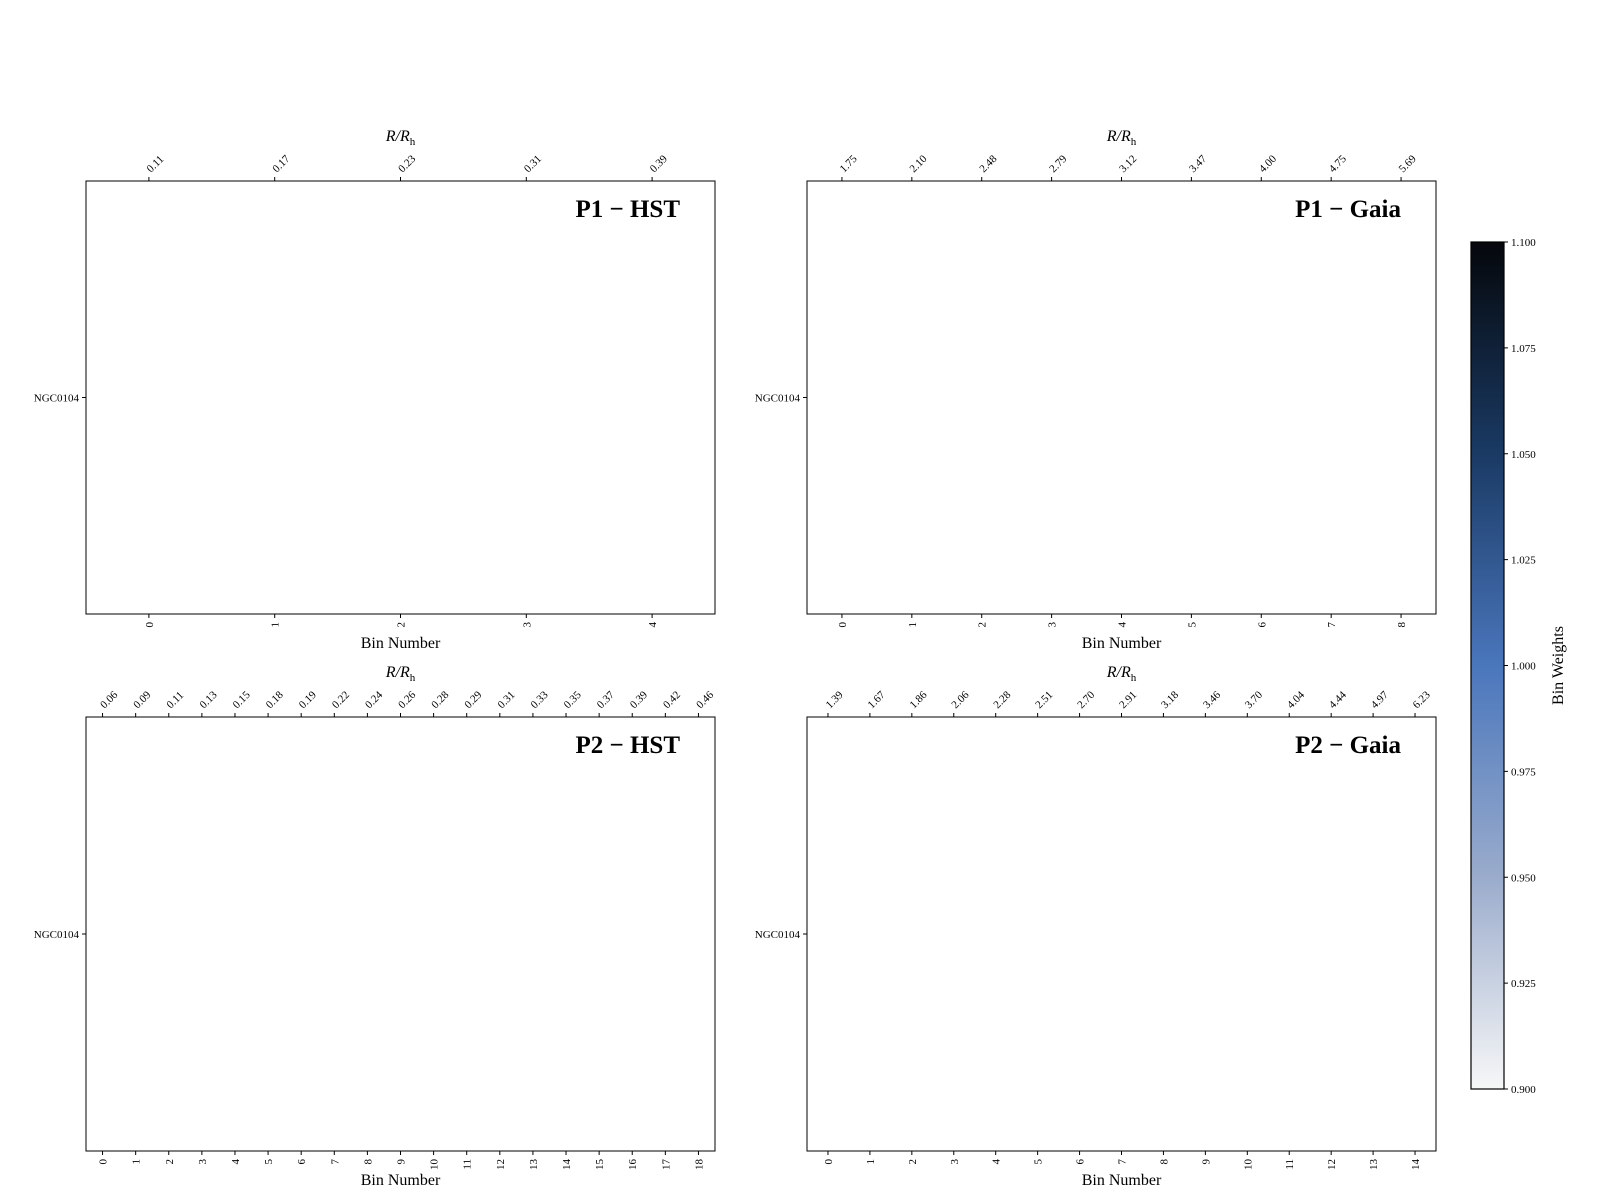 This screenshot has height=1200, width=1600. I want to click on x2-tick-label: 0.31, so click(506, 700).